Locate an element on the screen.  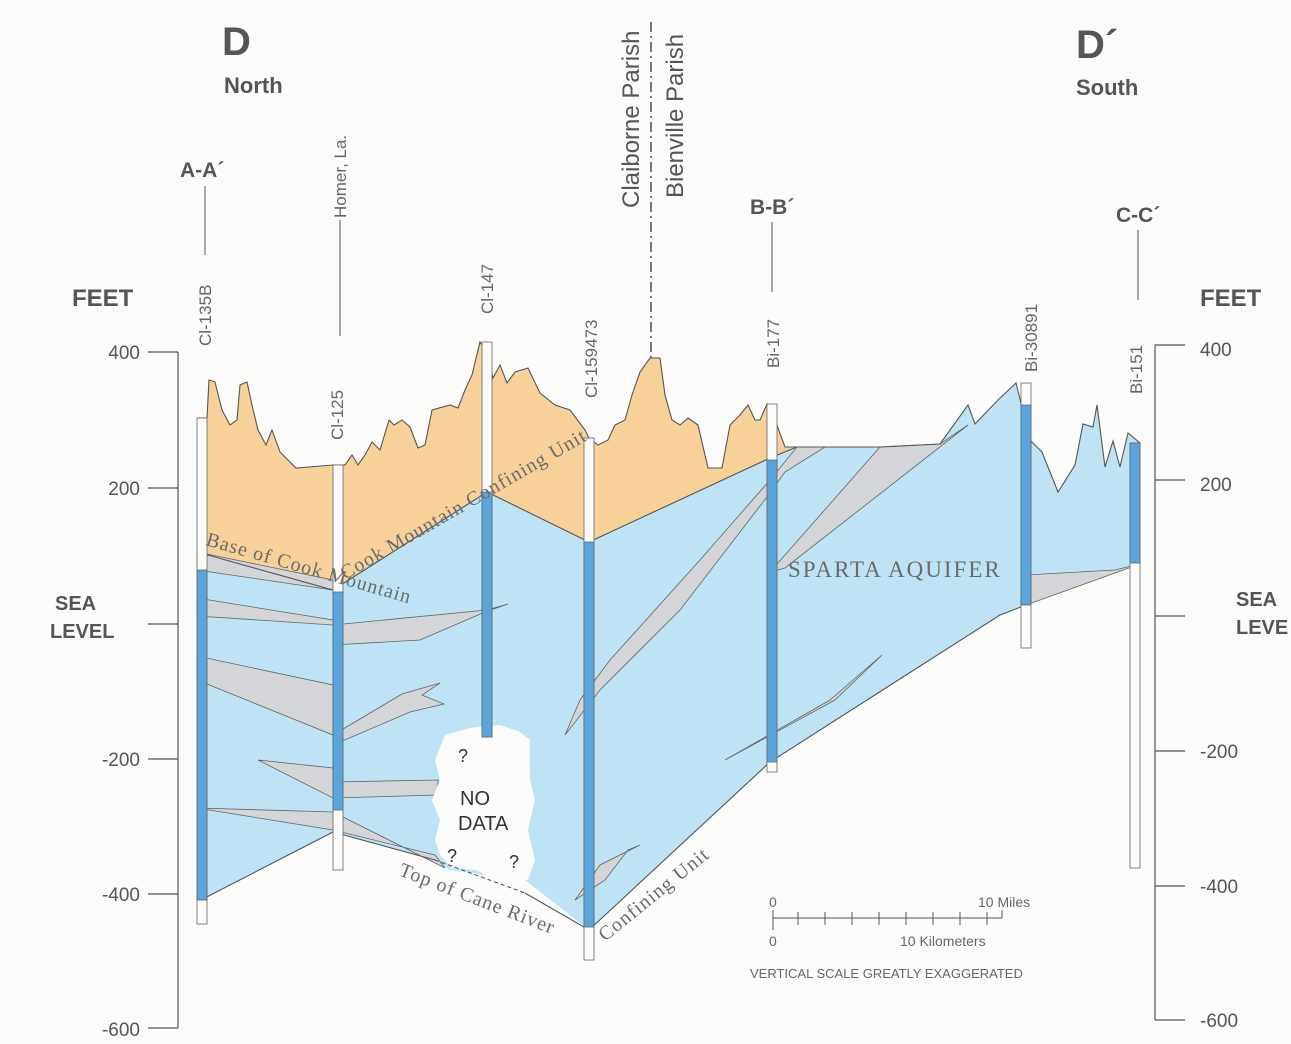
section-letter-d-prime: D´ is located at coordinates (1097, 45).